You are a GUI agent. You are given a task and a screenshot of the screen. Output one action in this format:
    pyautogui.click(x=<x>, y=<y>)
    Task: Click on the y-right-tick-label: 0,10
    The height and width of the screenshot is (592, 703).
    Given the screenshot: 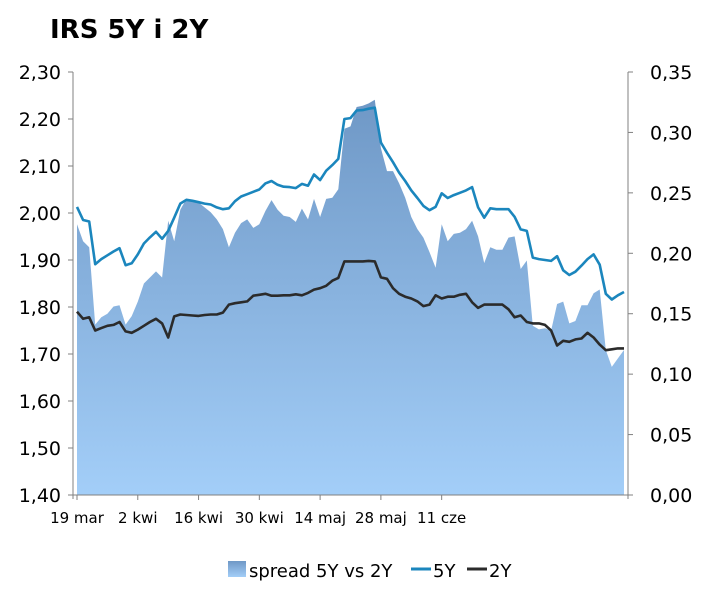 What is the action you would take?
    pyautogui.click(x=671, y=375)
    